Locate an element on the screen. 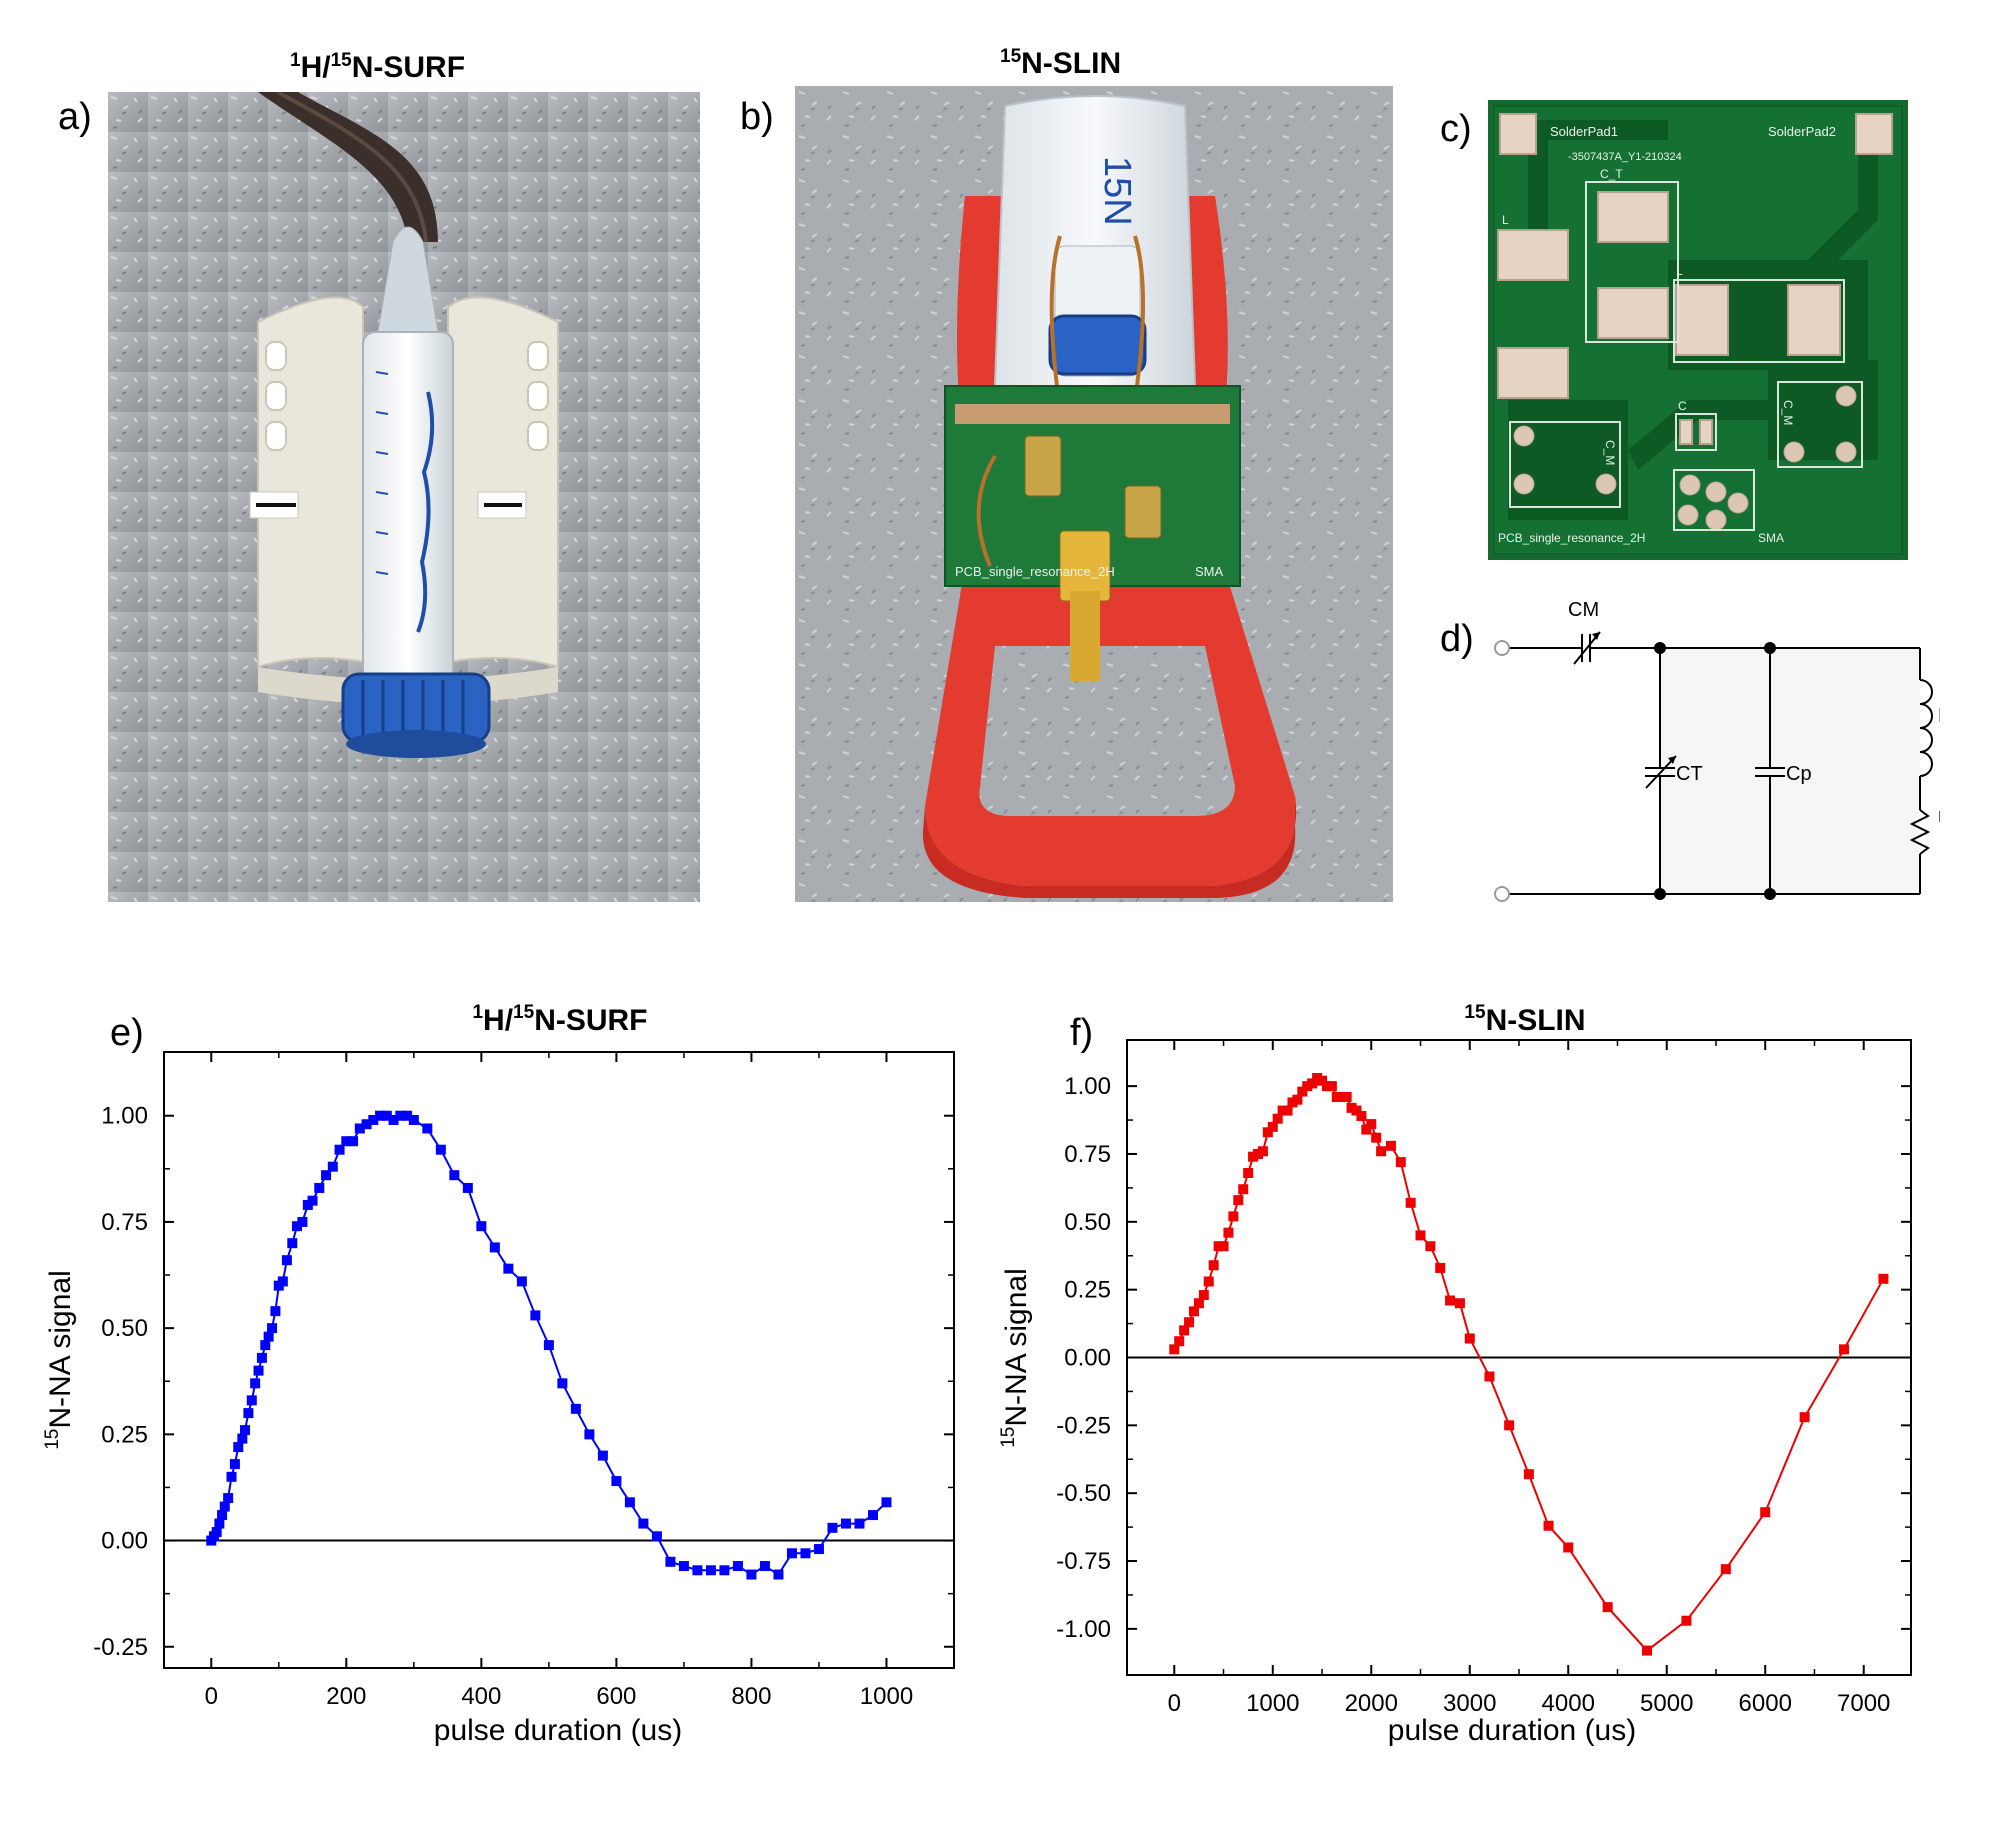 The height and width of the screenshot is (1833, 1996). panel-c-letter: c) is located at coordinates (1456, 129).